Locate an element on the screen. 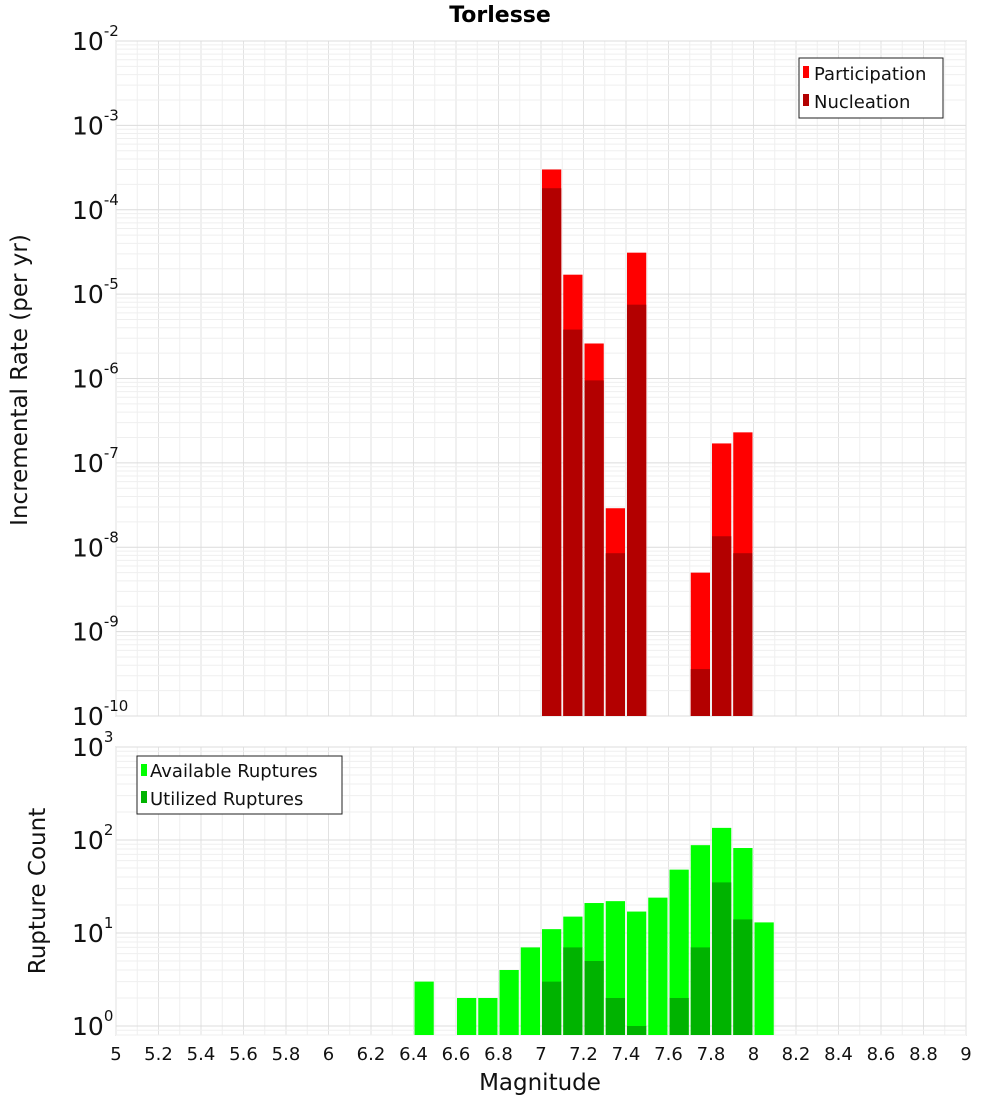  x-tick-label: 5 is located at coordinates (115, 1054).